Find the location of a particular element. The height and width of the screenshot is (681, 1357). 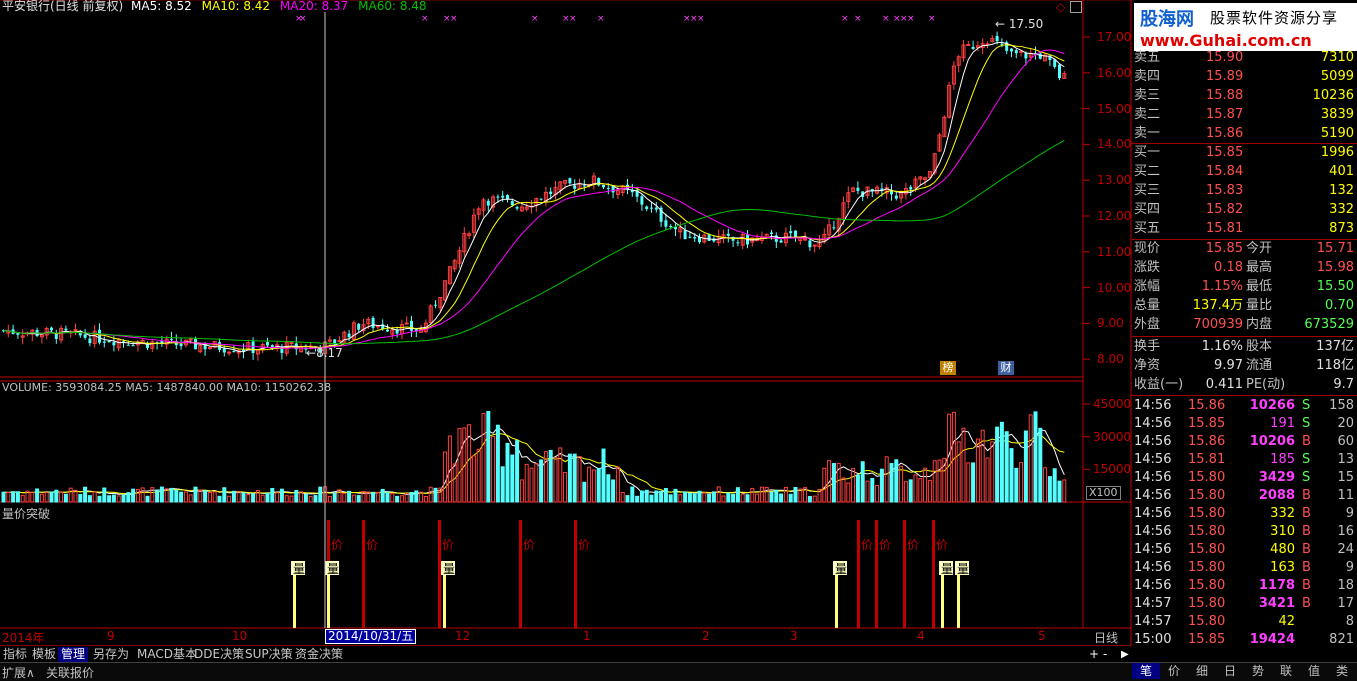

buy-level-row: 买五 15.81 873 is located at coordinates (1244, 229).